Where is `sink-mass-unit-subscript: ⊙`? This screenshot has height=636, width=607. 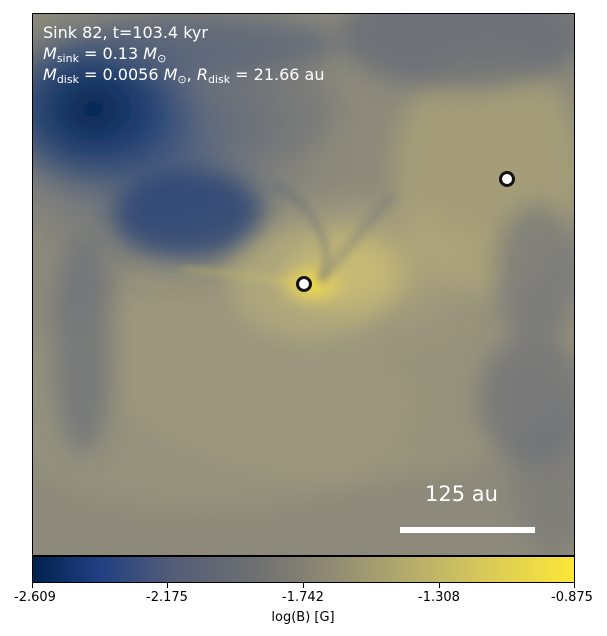 sink-mass-unit-subscript: ⊙ is located at coordinates (162, 58).